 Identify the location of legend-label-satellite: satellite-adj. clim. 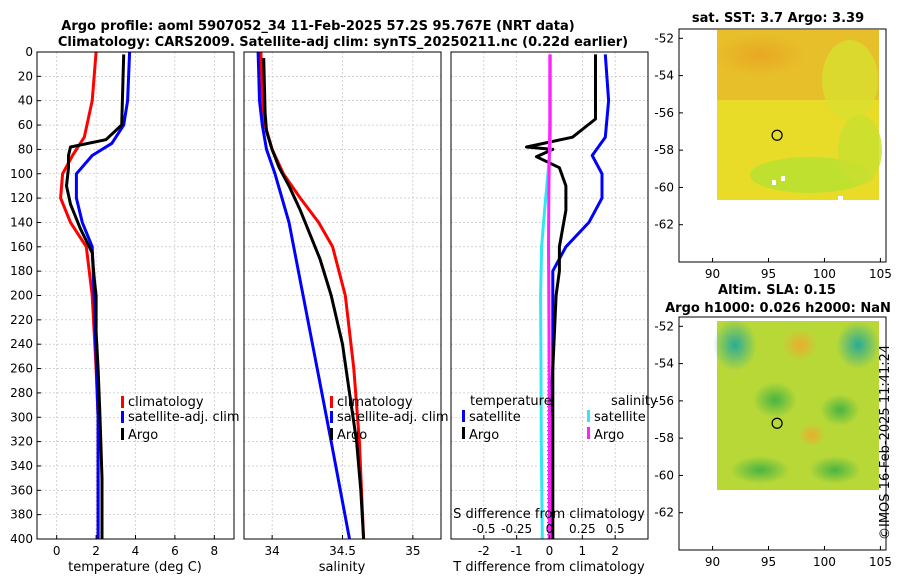
(184, 417).